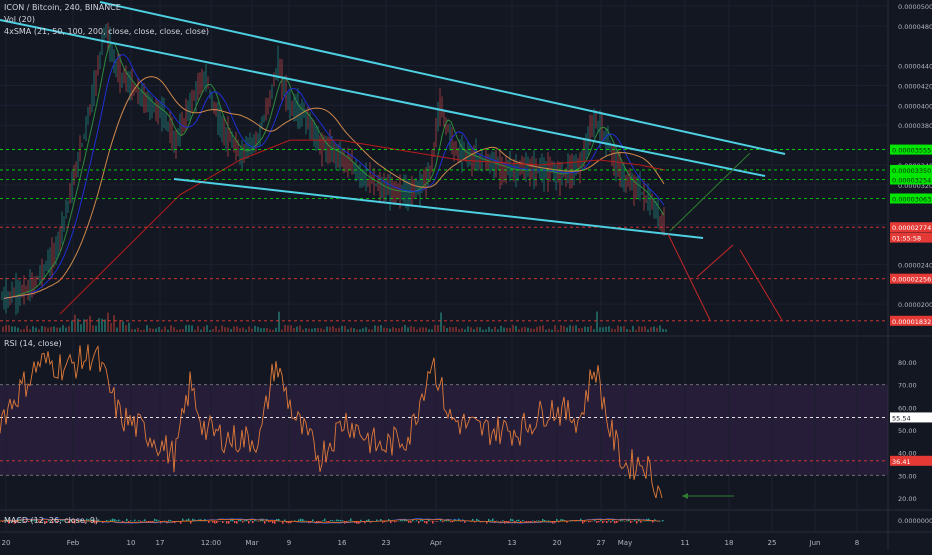 The image size is (932, 555). I want to click on volume-label: Vol (20), so click(106, 20).